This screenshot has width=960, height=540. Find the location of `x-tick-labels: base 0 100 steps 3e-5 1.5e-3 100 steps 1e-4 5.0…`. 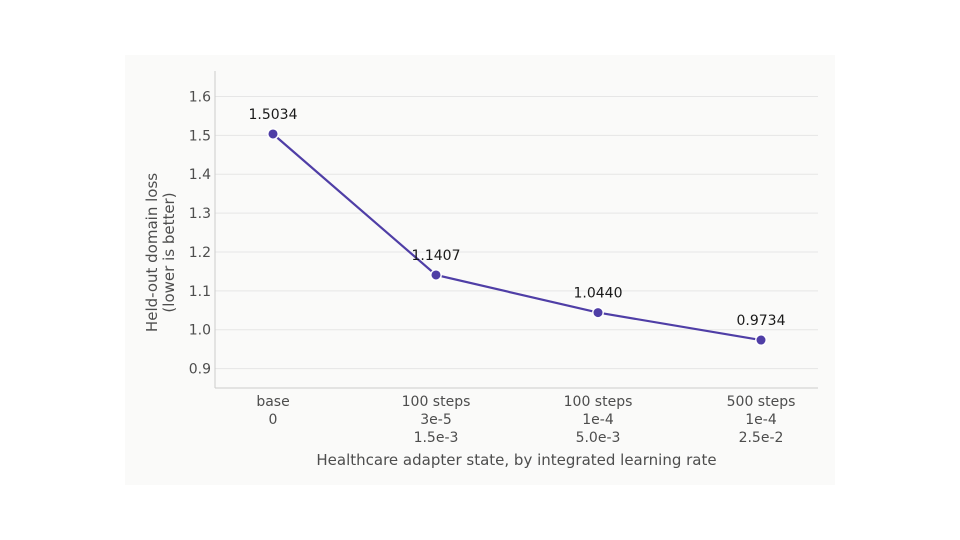

x-tick-labels: base 0 100 steps 3e-5 1.5e-3 100 steps 1e-4 5.0… is located at coordinates (525, 420).